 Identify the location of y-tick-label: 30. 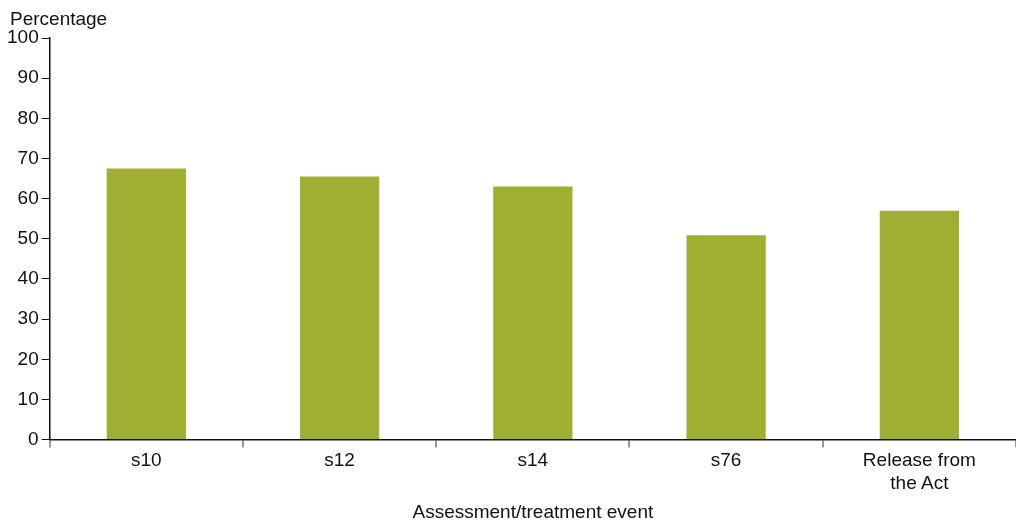
(28, 318).